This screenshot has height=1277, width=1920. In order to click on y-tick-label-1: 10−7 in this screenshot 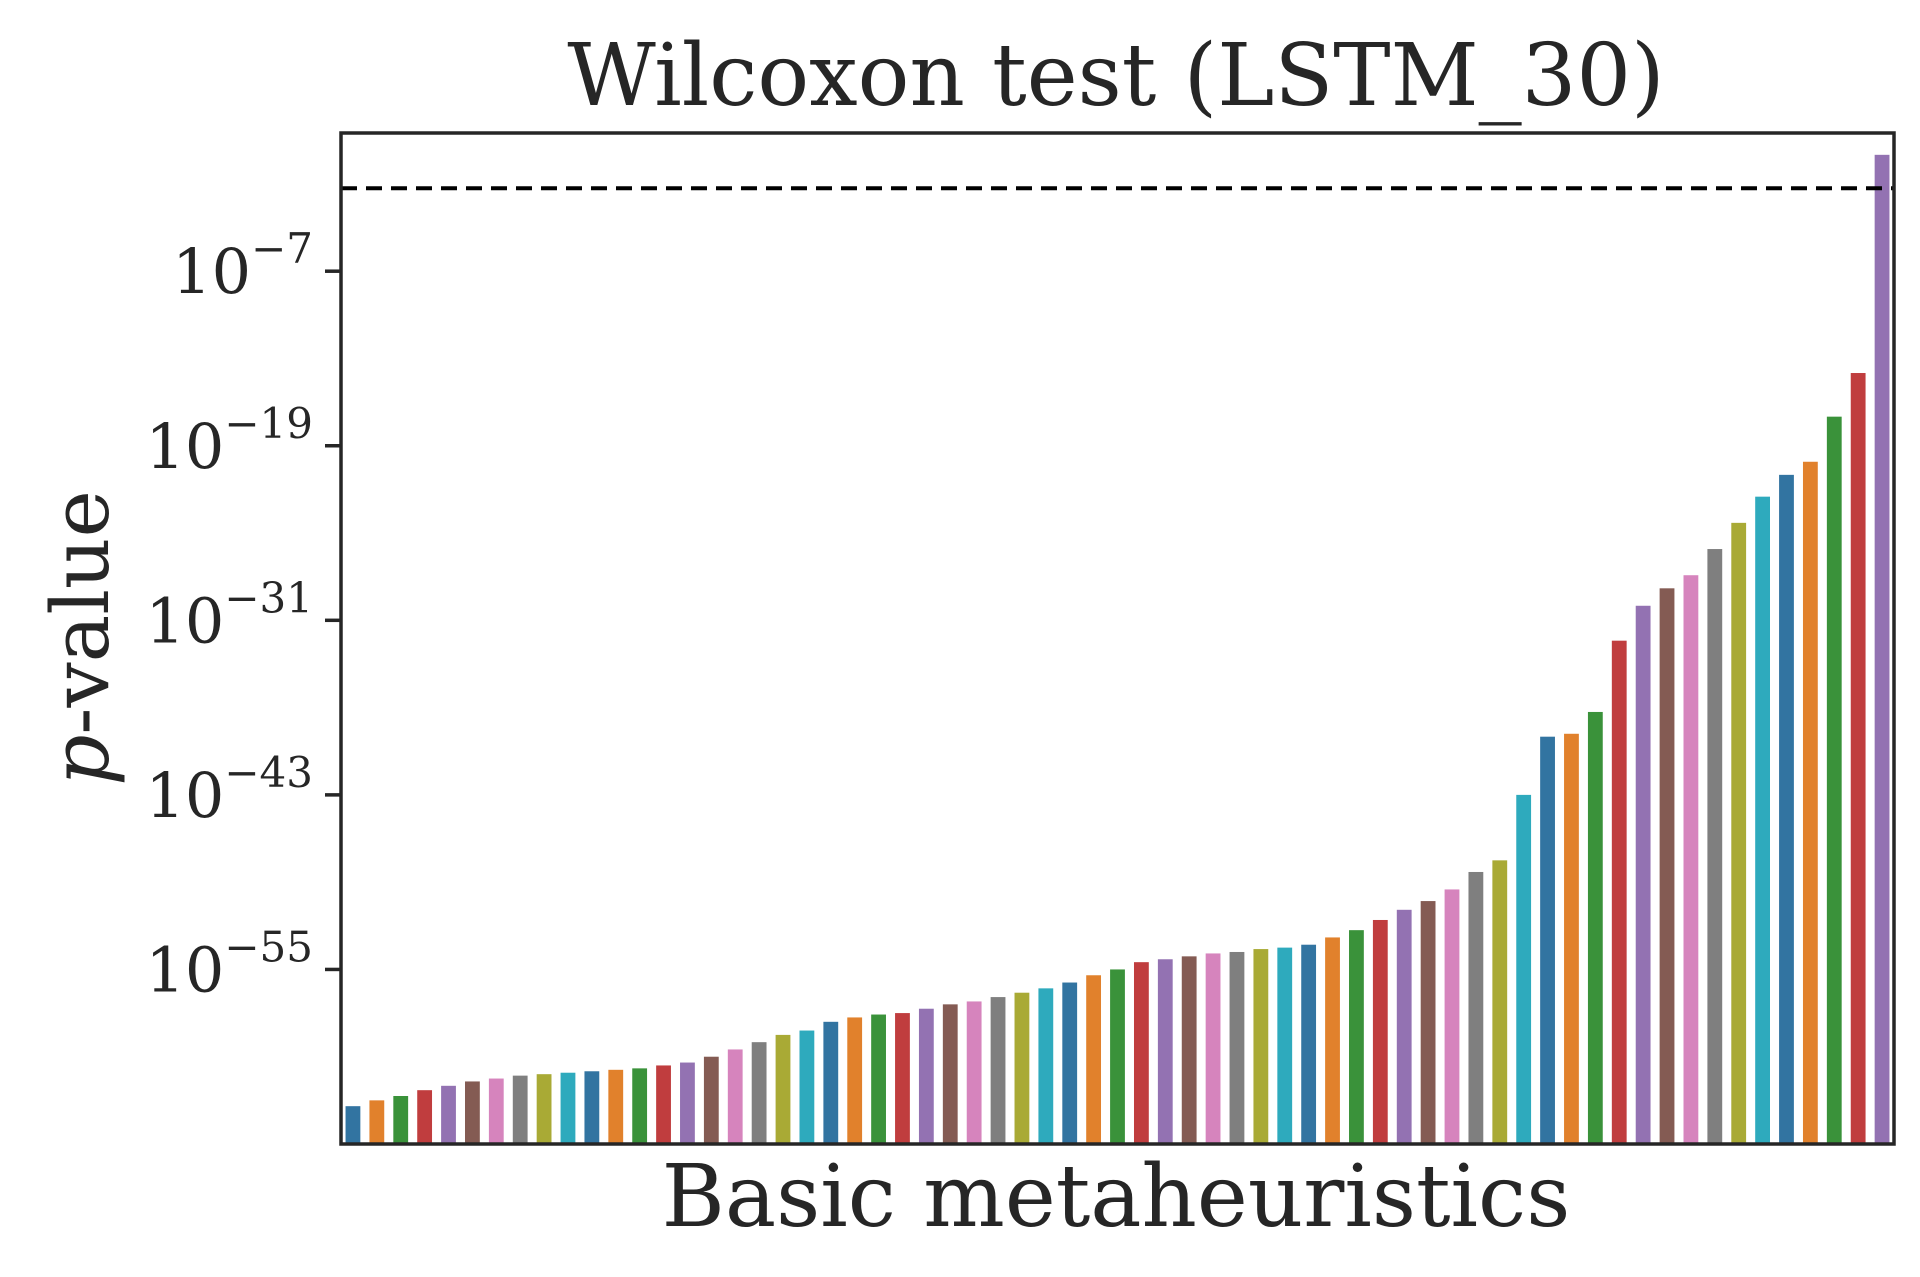, I will do `click(242, 266)`.